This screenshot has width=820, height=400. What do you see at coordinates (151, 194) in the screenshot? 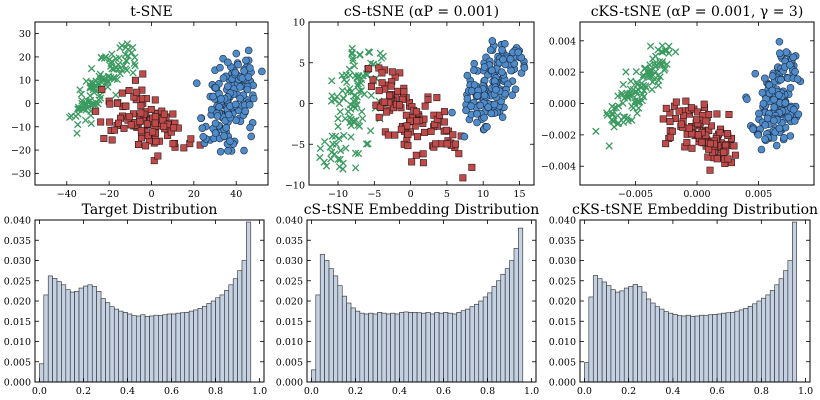
I see `x-tick-label: 0` at bounding box center [151, 194].